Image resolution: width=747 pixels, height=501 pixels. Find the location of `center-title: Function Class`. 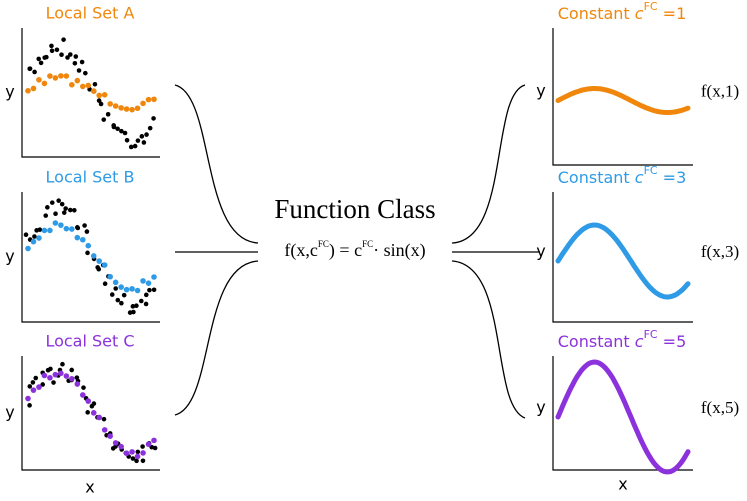

center-title: Function Class is located at coordinates (354, 209).